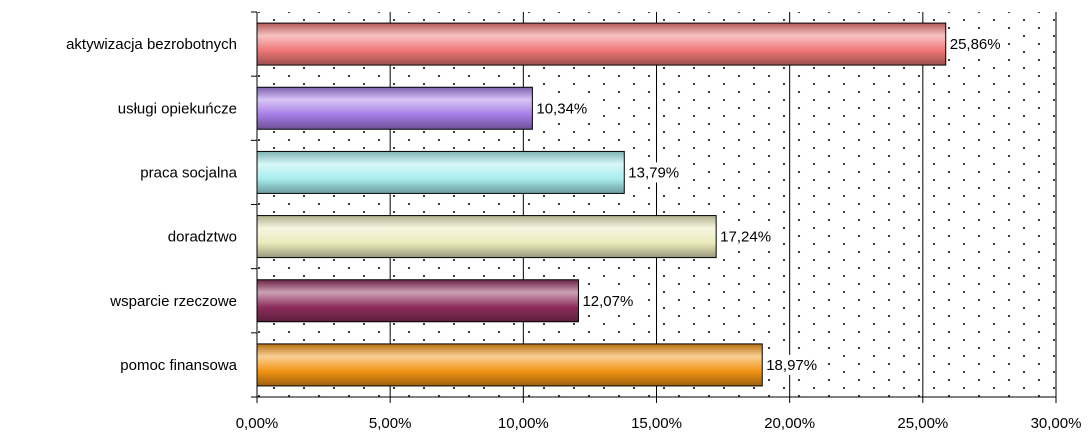 Image resolution: width=1091 pixels, height=438 pixels. I want to click on category-label-3: doradztwo, so click(202, 237).